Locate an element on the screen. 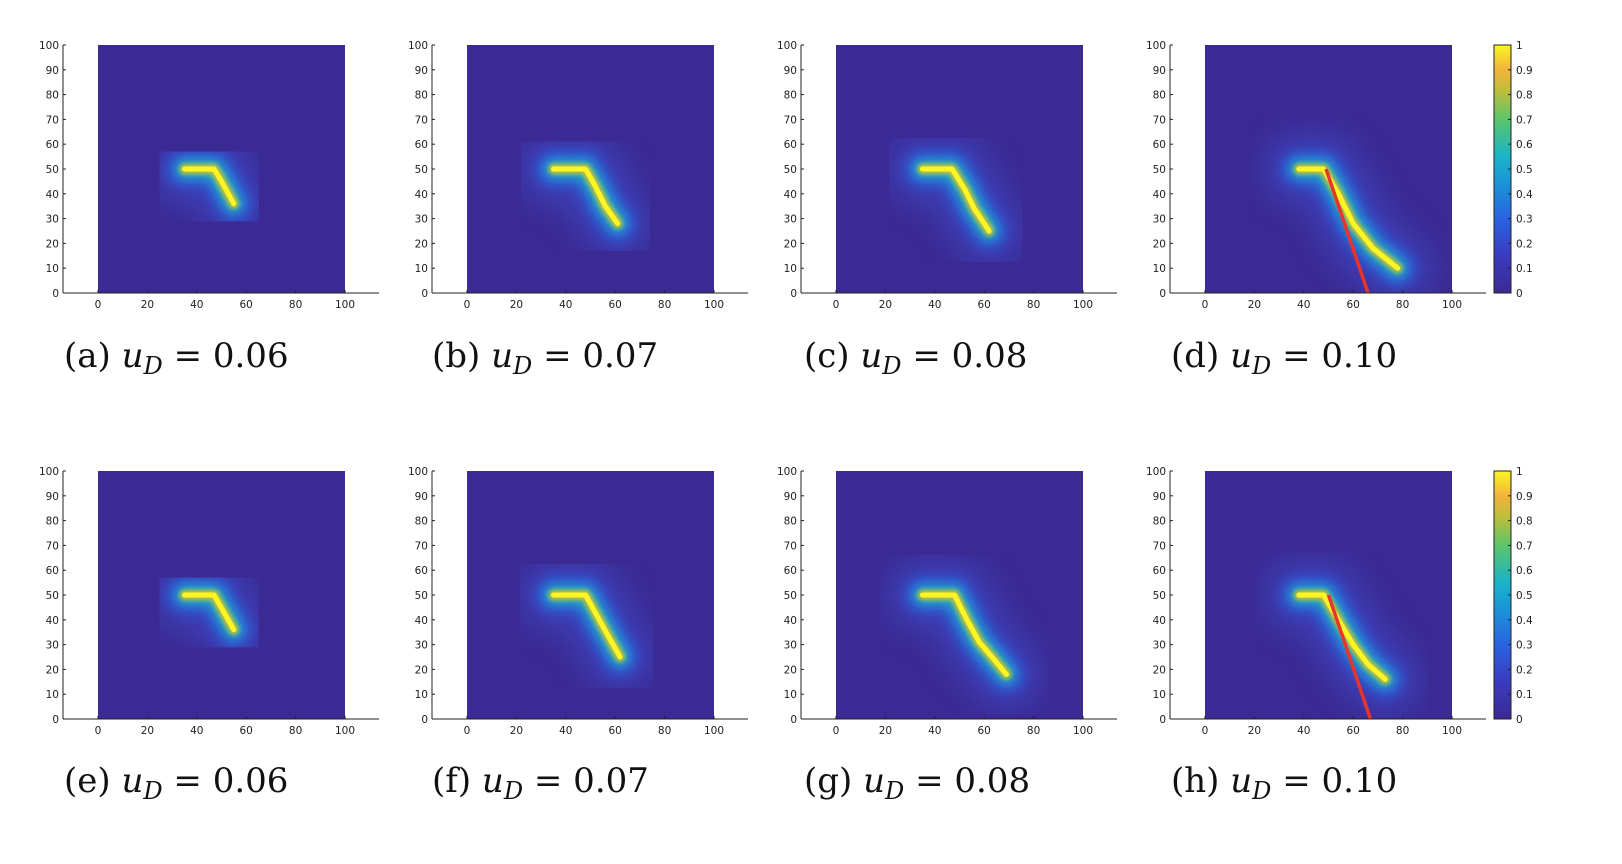 The width and height of the screenshot is (1622, 864). colorbar-tick-label: 0.4 is located at coordinates (1524, 621).